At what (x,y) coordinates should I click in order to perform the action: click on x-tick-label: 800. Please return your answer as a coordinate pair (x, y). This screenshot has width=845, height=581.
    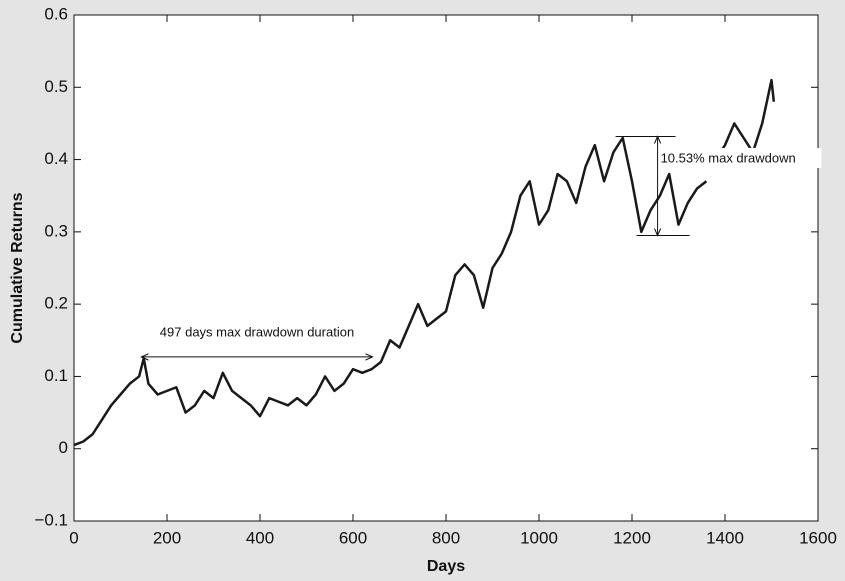
    Looking at the image, I should click on (446, 537).